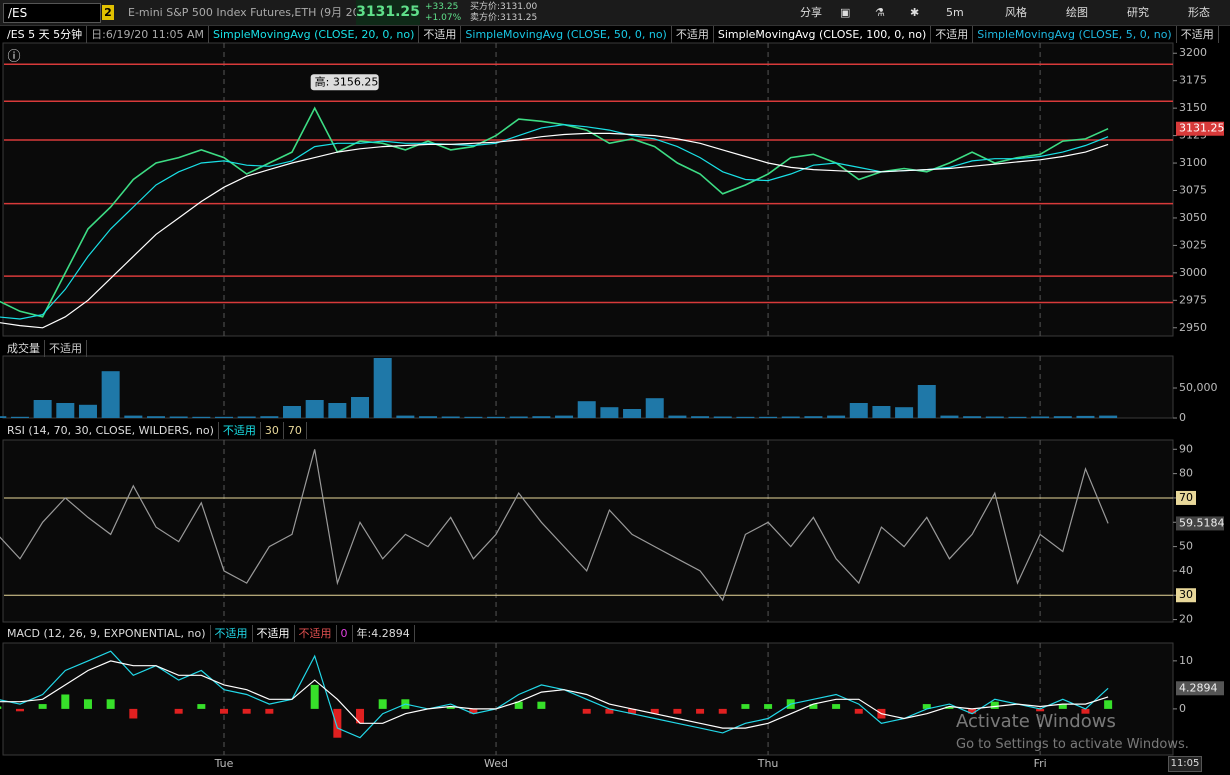  What do you see at coordinates (111, 430) in the screenshot?
I see `study-label: RSI (14, 70, 30, CLOSE, WILDERS, no)` at bounding box center [111, 430].